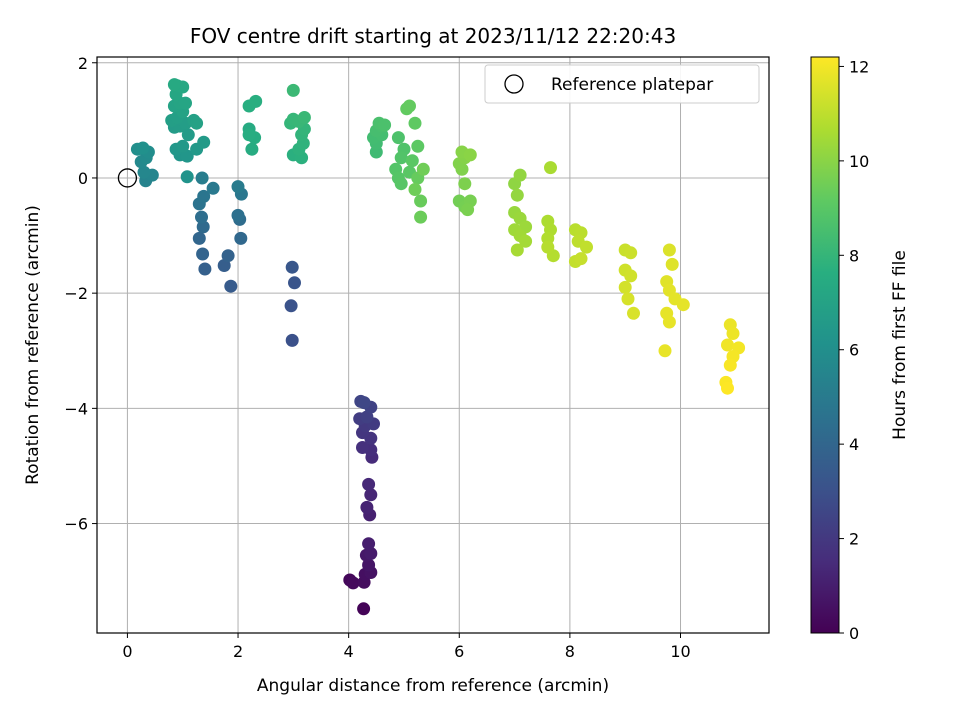 This screenshot has height=720, width=960. Describe the element at coordinates (83, 178) in the screenshot. I see `y-tick-label: 0` at that location.